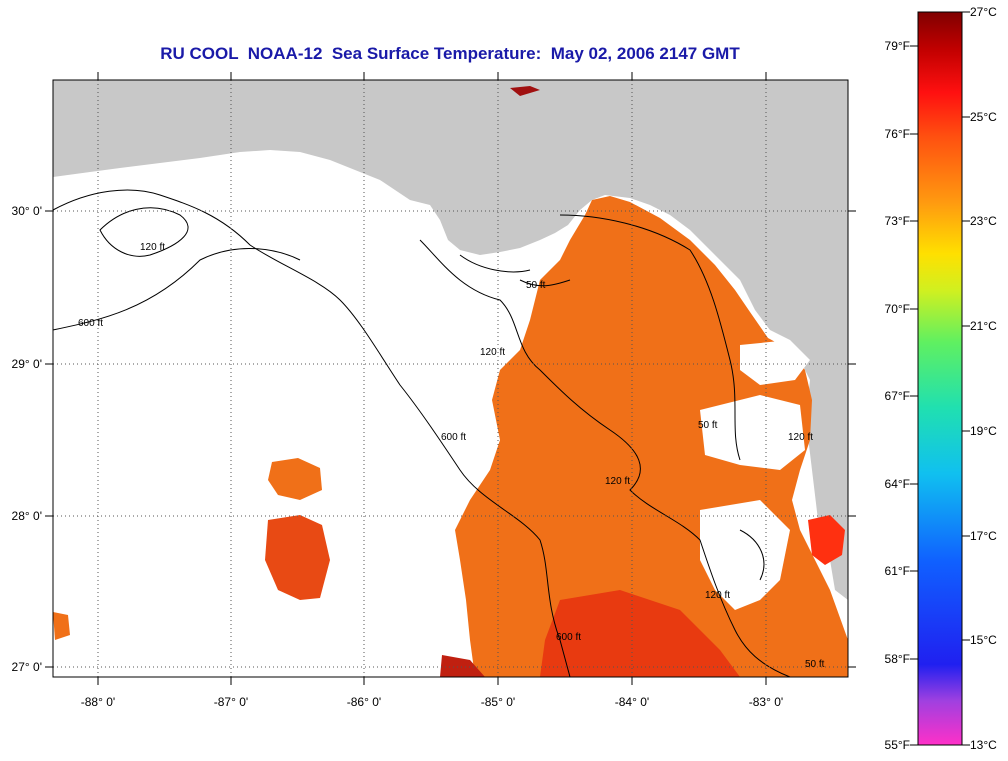 The width and height of the screenshot is (1008, 761). What do you see at coordinates (632, 702) in the screenshot?
I see `lon-label: -84° 0'` at bounding box center [632, 702].